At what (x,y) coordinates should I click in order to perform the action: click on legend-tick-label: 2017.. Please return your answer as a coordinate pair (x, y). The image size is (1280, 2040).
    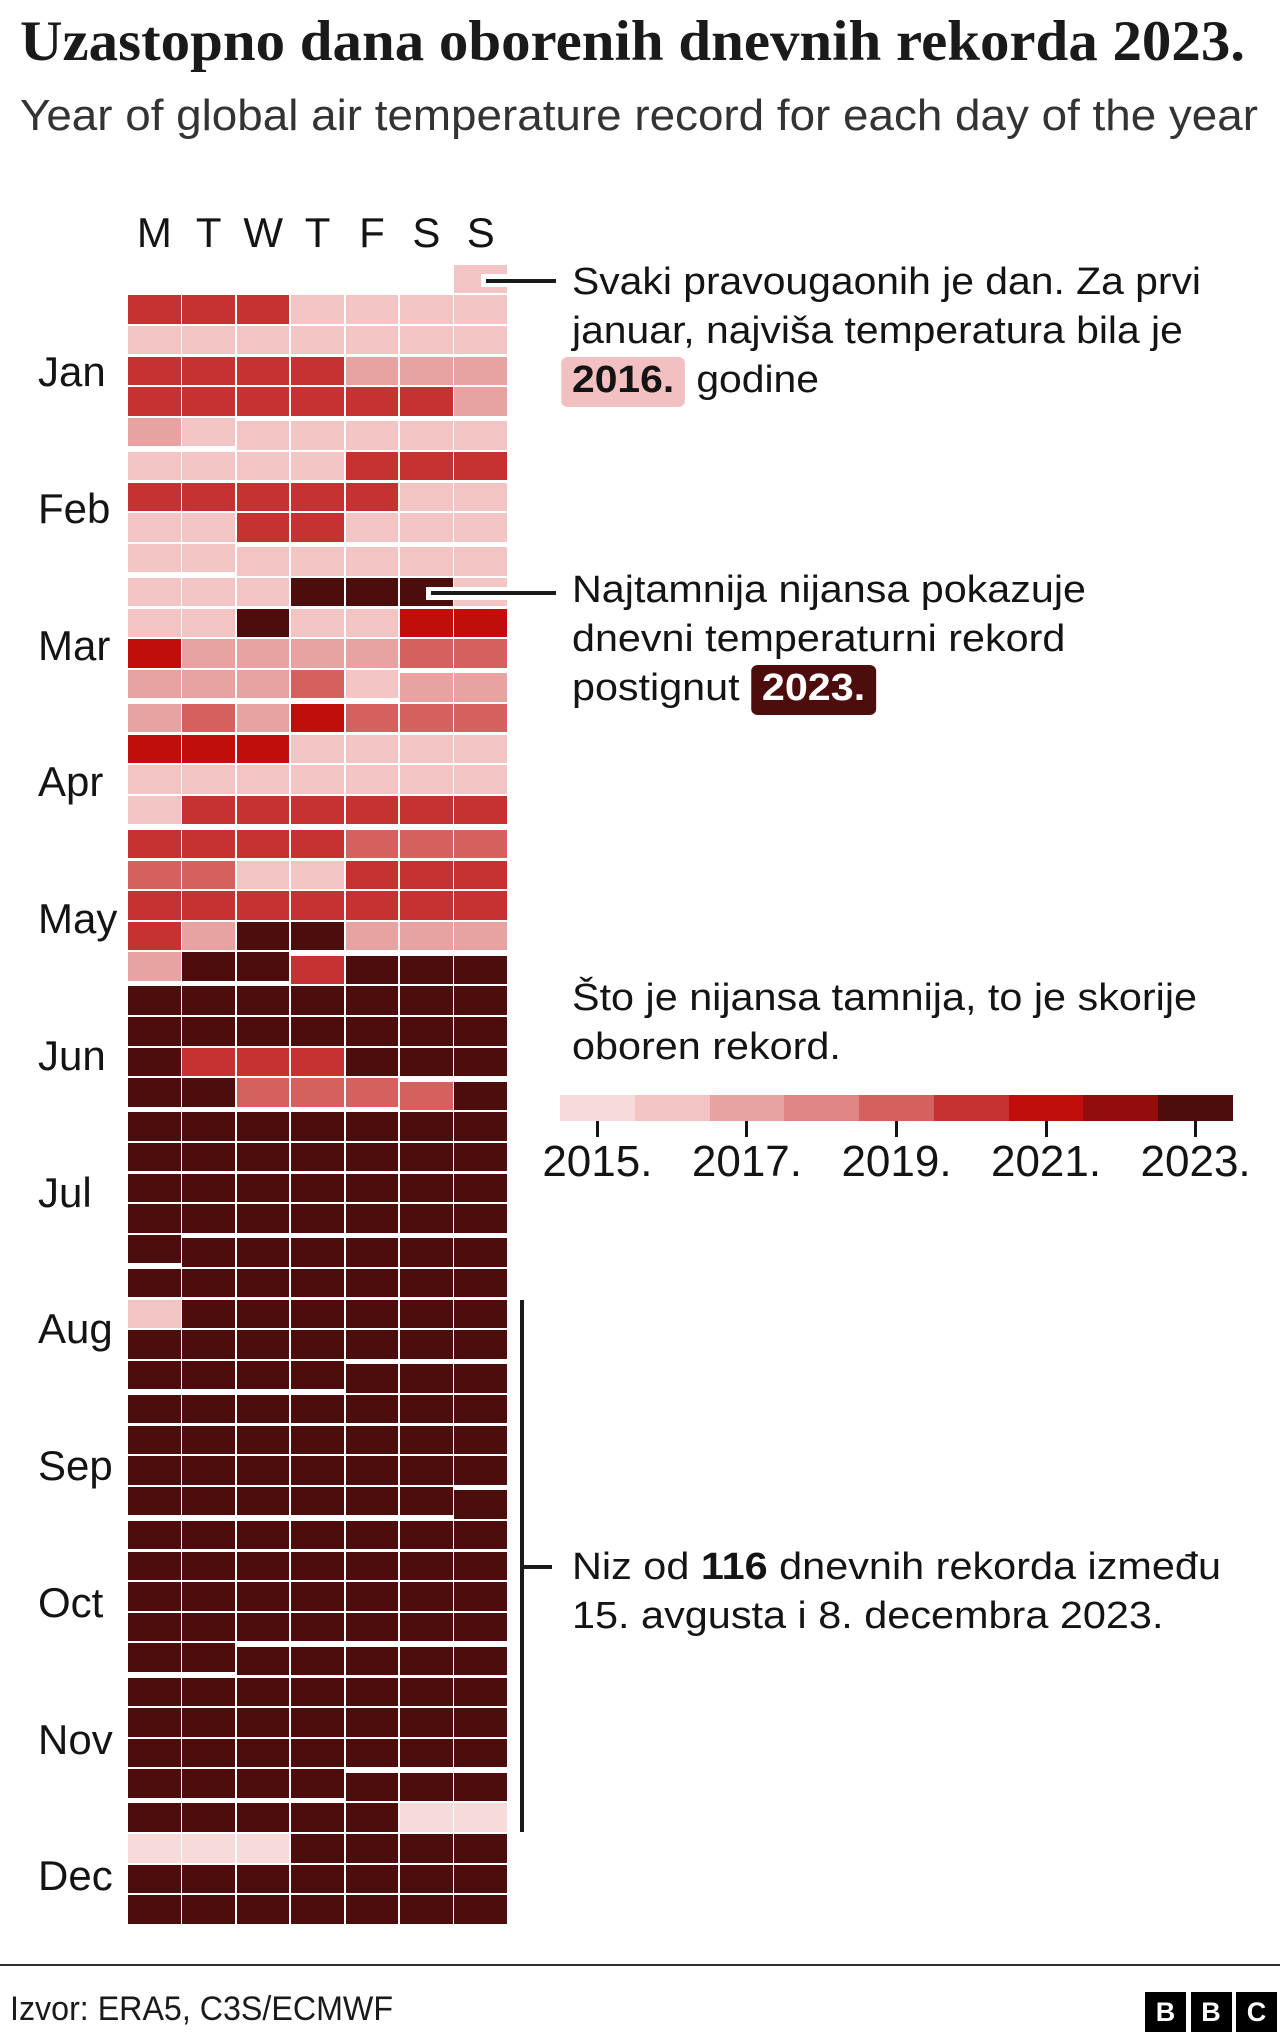
    Looking at the image, I should click on (746, 1161).